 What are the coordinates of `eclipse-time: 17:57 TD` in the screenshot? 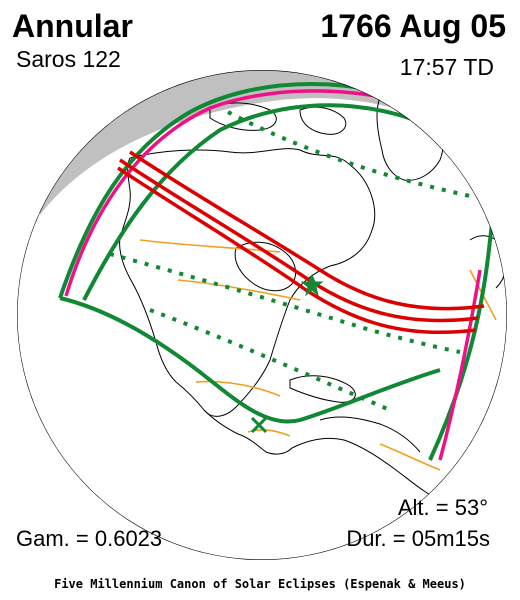 It's located at (446, 67).